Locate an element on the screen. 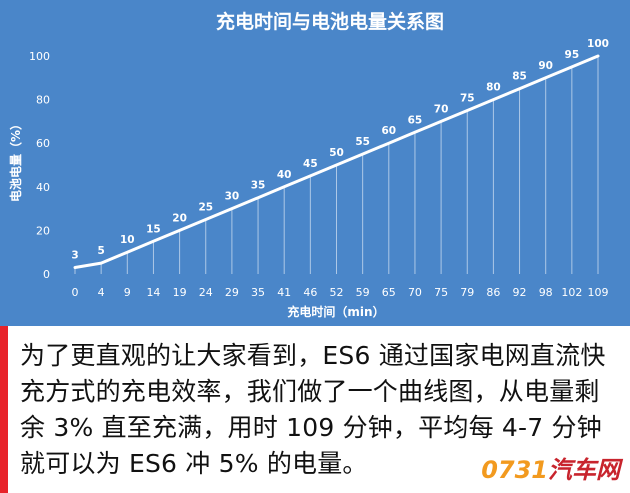 This screenshot has width=630, height=493. x-tick-label: 19 is located at coordinates (180, 292).